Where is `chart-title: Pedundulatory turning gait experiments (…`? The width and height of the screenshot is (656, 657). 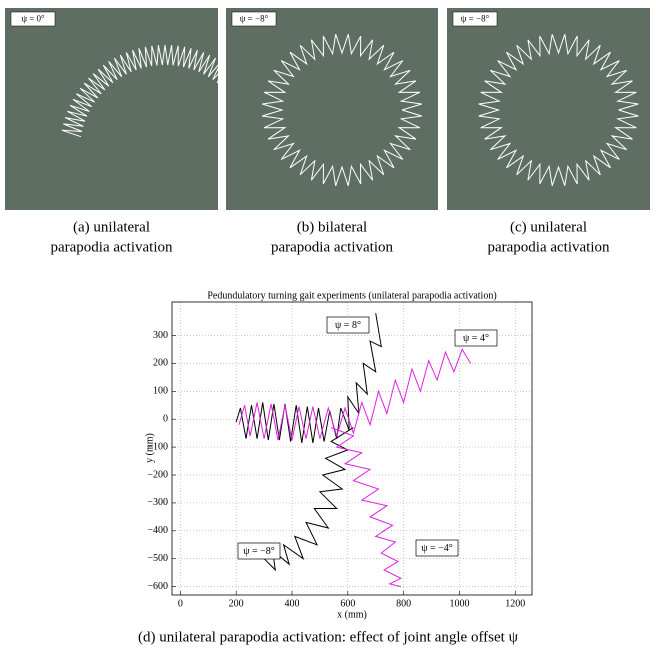 chart-title: Pedundulatory turning gait experiments (… is located at coordinates (351, 295).